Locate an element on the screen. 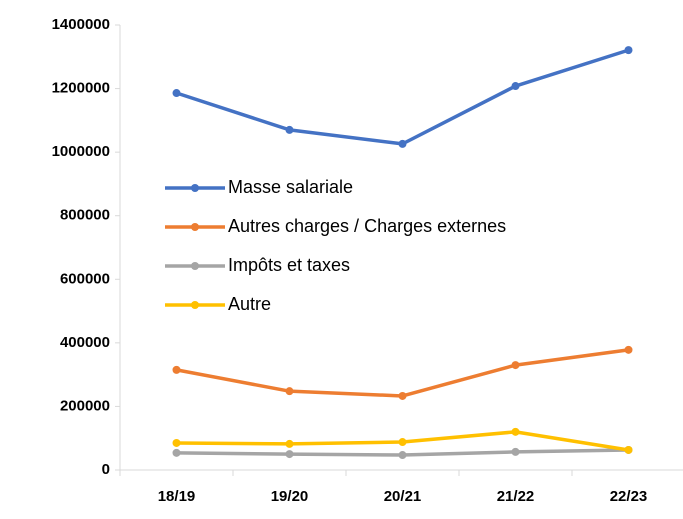 The height and width of the screenshot is (519, 683). y-tick-label: 1000000 is located at coordinates (81, 151).